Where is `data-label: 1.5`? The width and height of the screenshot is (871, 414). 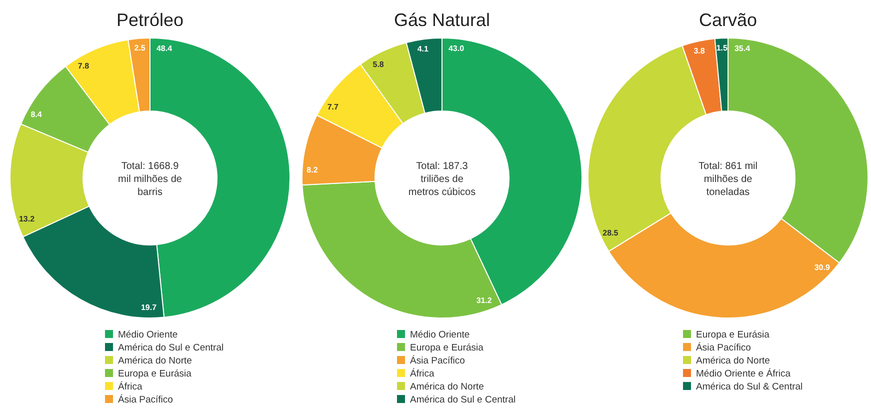 data-label: 1.5 is located at coordinates (722, 47).